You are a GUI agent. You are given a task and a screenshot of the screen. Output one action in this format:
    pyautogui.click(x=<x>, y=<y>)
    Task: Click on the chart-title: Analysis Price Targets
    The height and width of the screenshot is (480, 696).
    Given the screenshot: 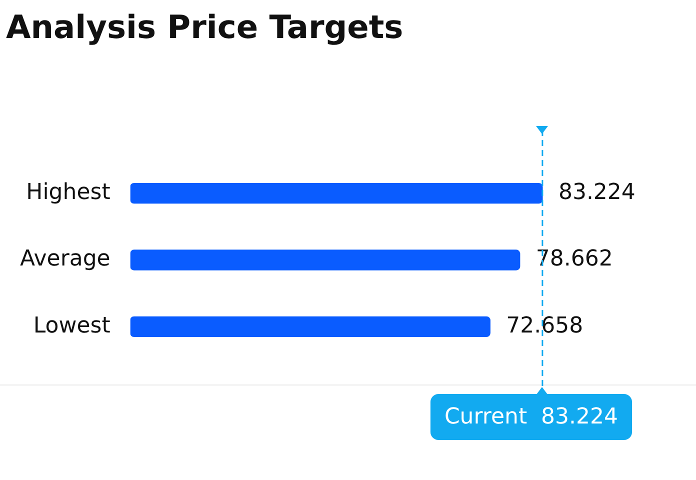 What is the action you would take?
    pyautogui.click(x=205, y=27)
    